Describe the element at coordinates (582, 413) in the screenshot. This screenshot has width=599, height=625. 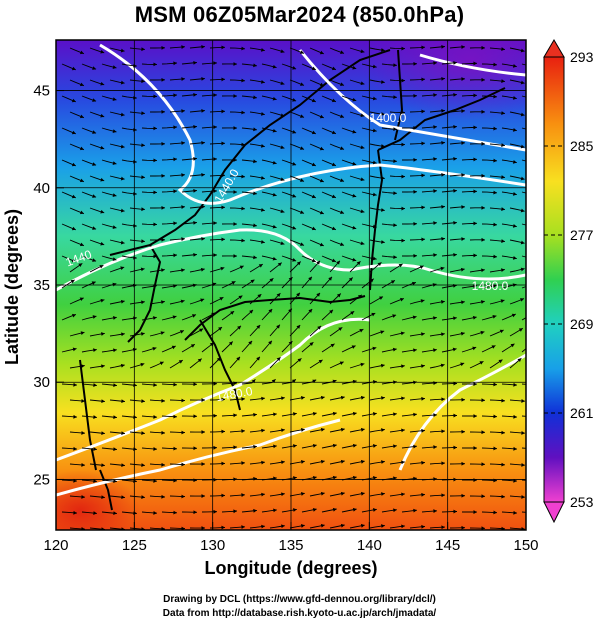
I see `colorbar-label: 261` at that location.